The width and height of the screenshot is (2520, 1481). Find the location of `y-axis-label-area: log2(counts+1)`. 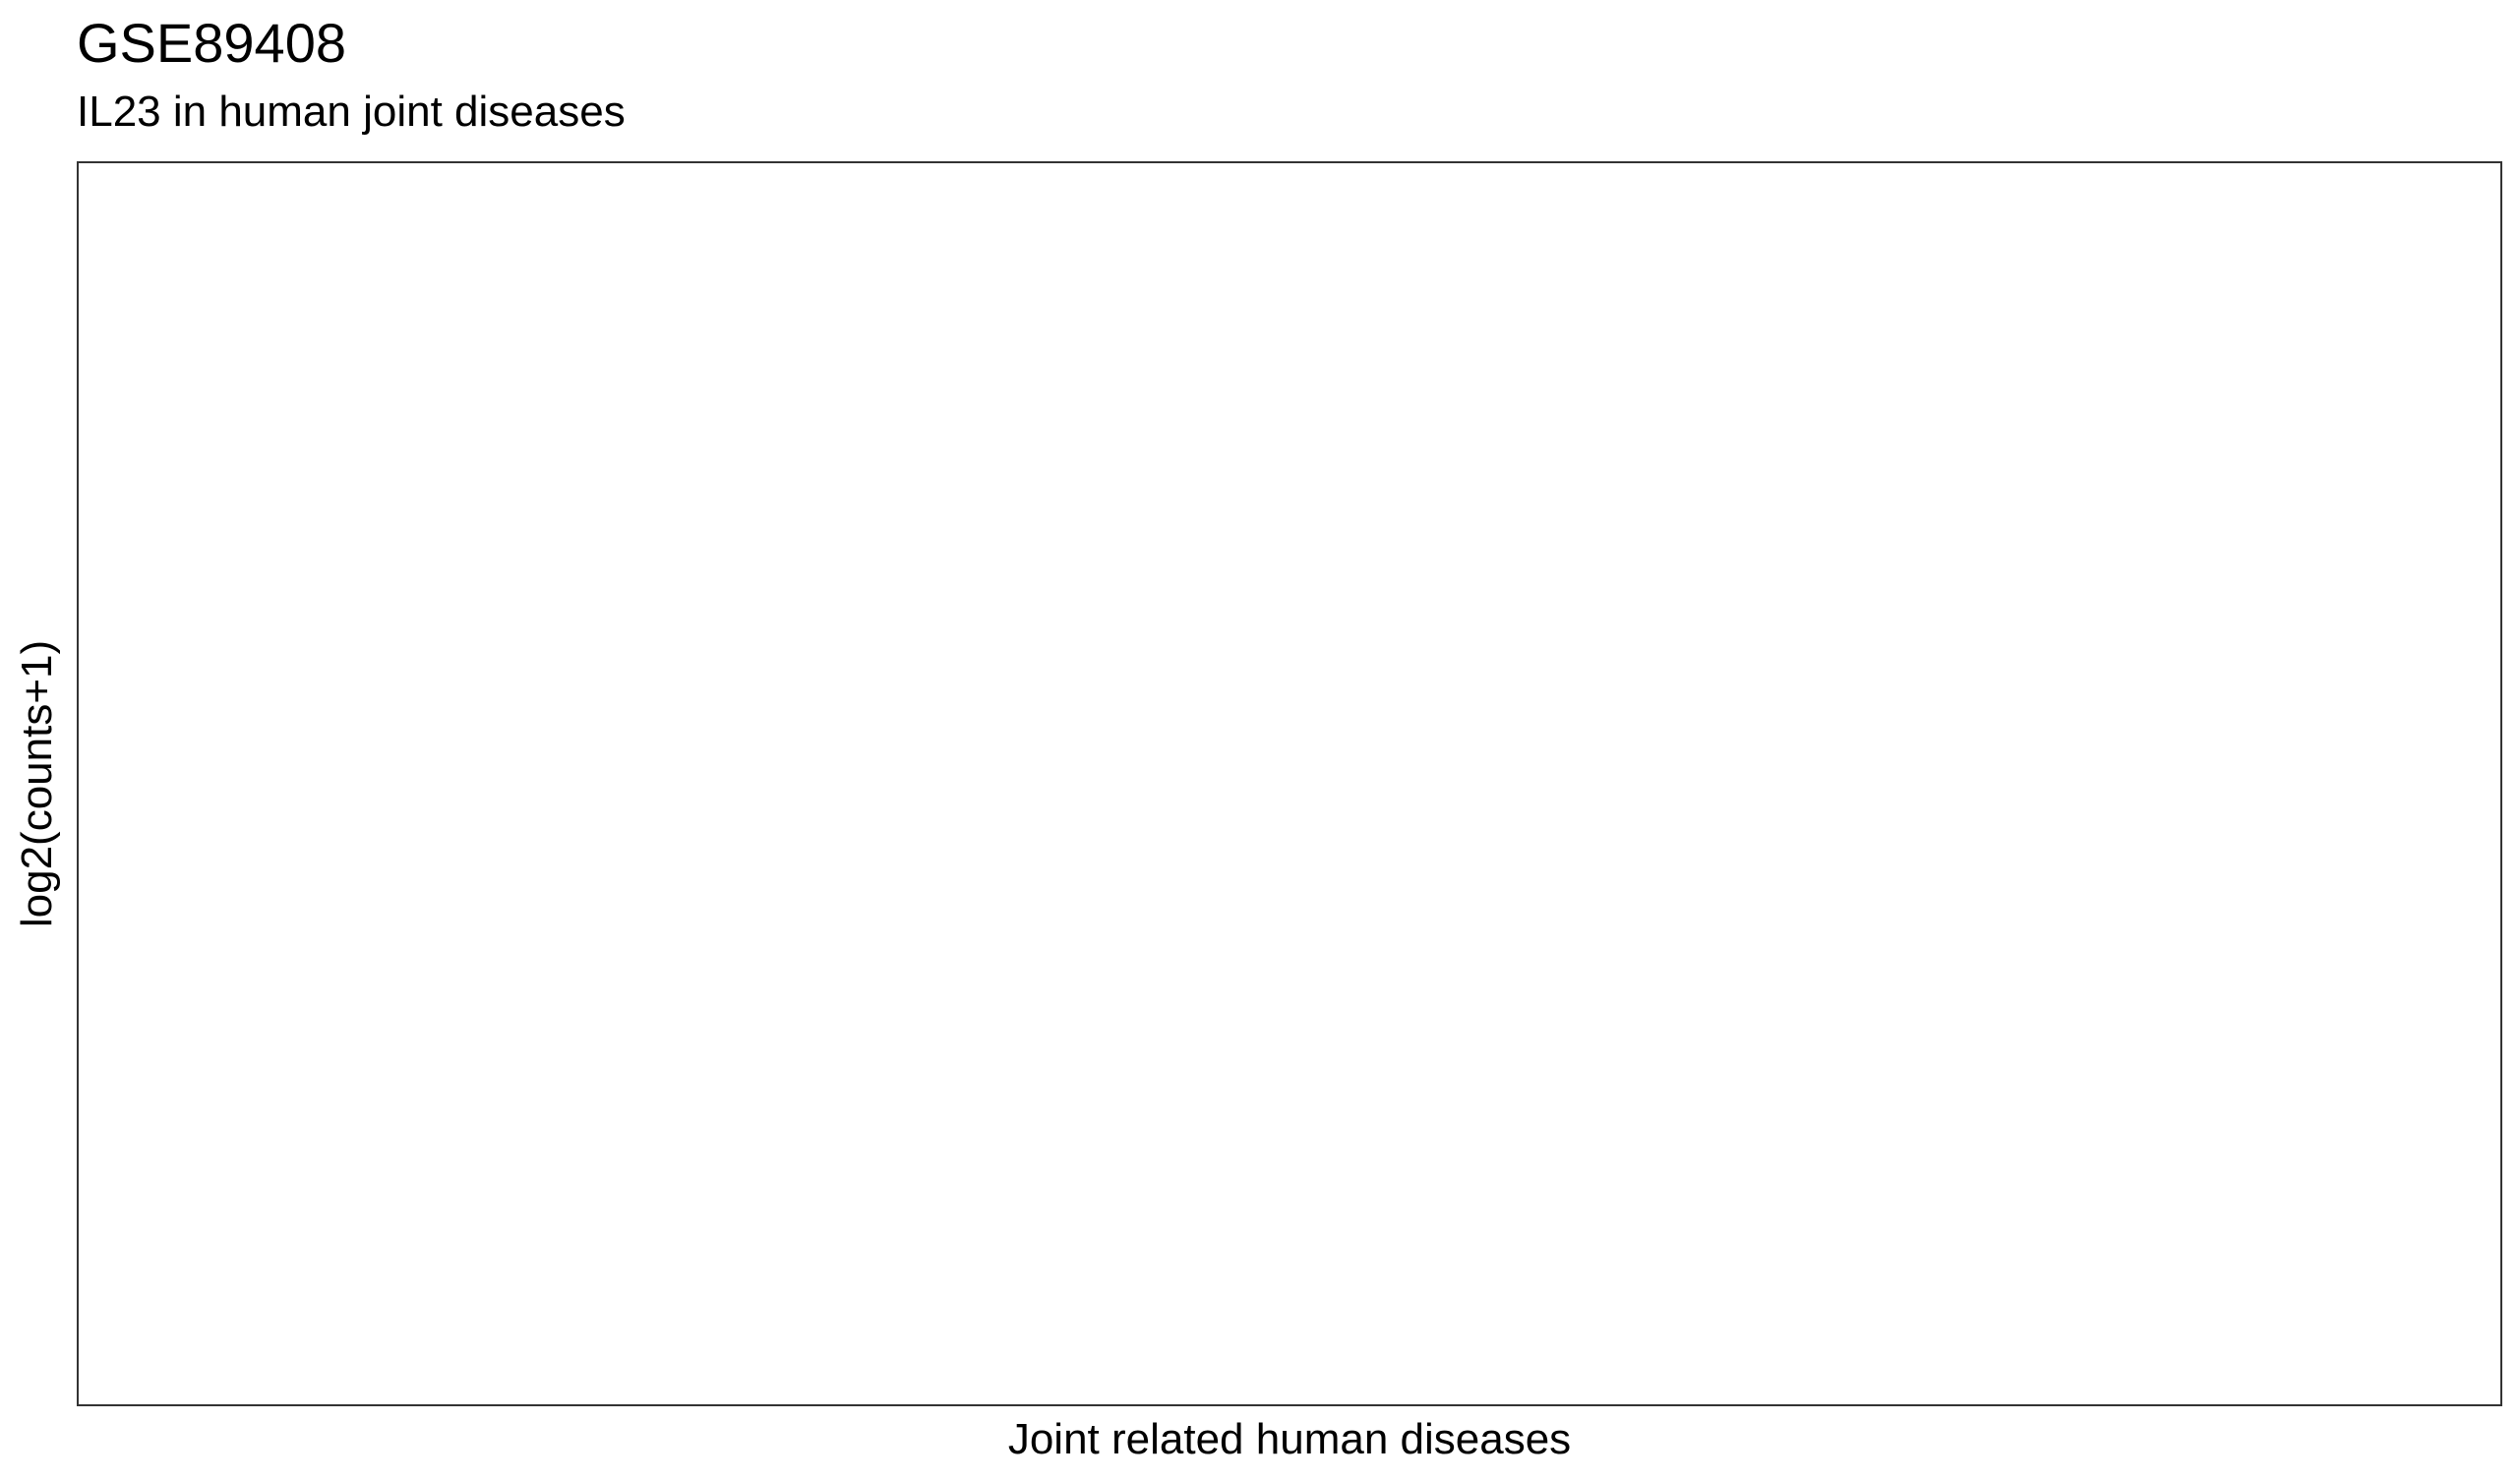

y-axis-label-area: log2(counts+1) is located at coordinates (37, 783).